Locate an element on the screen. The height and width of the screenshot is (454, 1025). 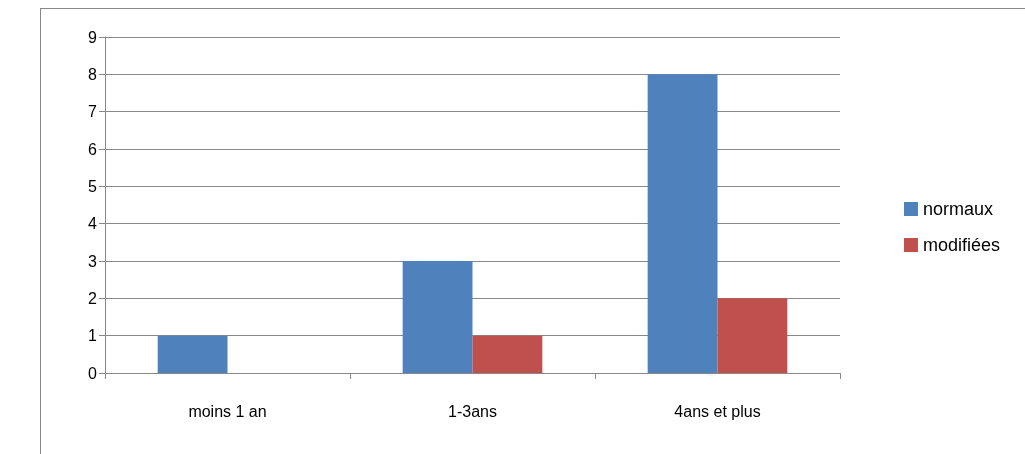
x-tick-label: moins 1 an is located at coordinates (227, 411).